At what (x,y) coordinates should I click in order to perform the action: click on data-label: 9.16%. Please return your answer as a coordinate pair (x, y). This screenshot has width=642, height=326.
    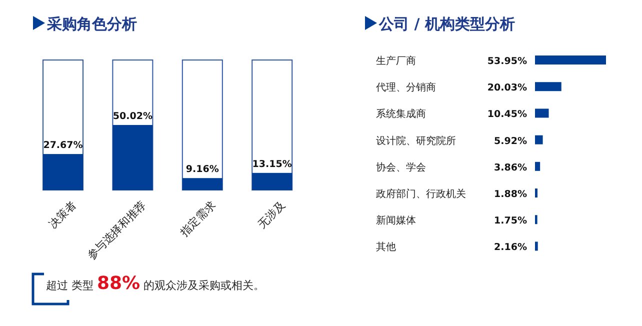
    Looking at the image, I should click on (203, 170).